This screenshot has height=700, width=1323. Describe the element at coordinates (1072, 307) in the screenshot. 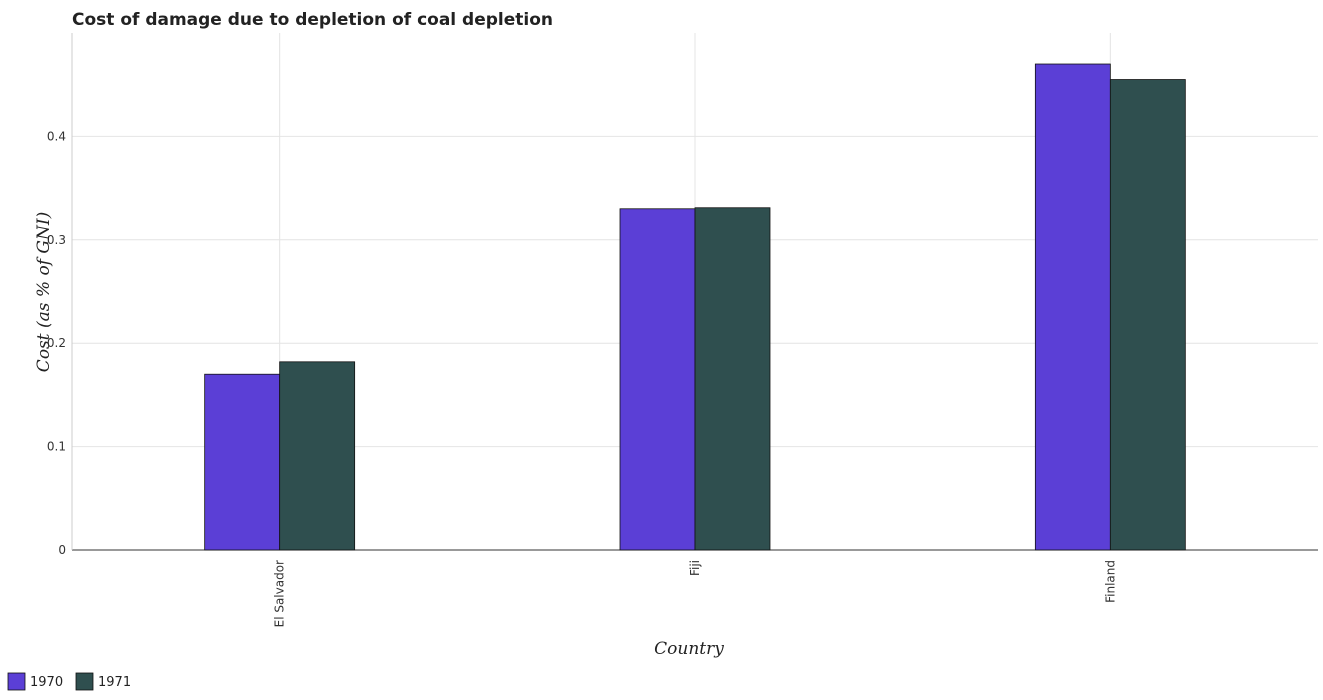

I see `bar-1970-finland` at that location.